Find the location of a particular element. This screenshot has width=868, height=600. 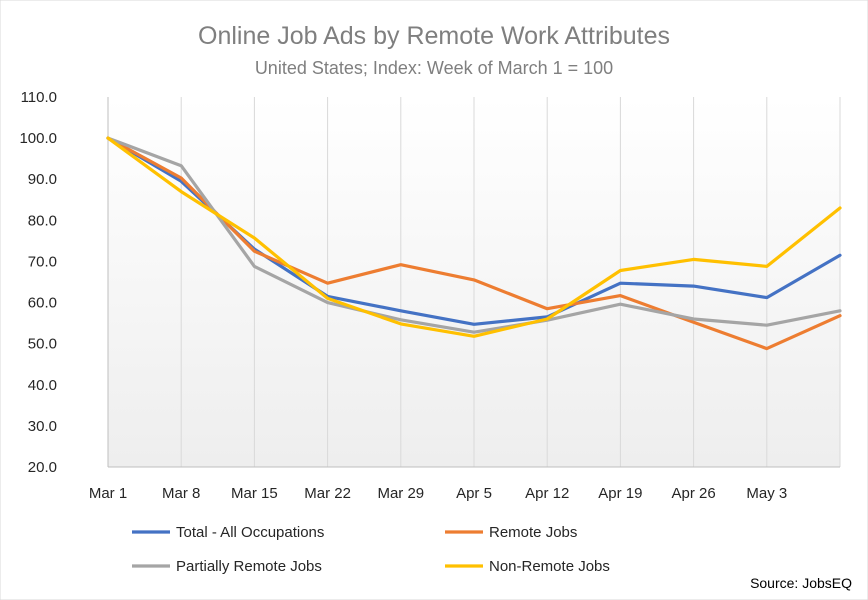

source-note: Source: JobsEQ is located at coordinates (801, 583).